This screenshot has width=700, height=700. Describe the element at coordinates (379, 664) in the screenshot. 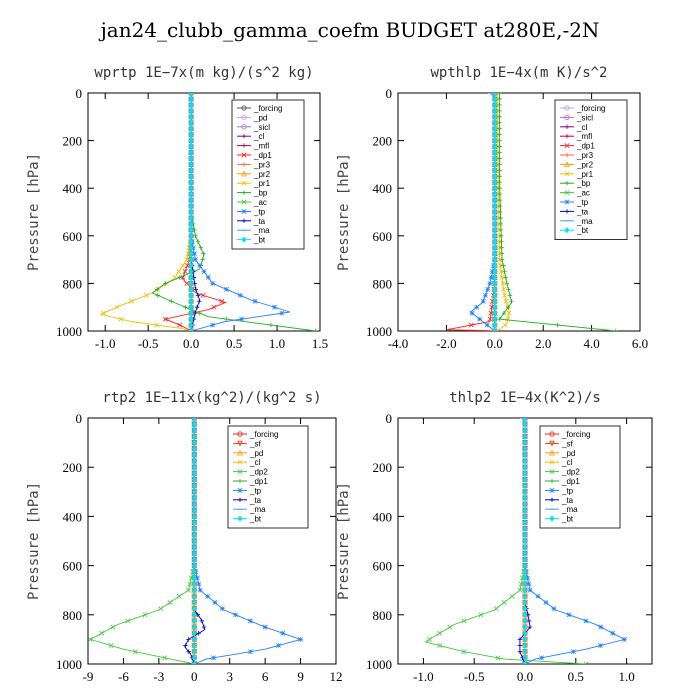

I see `y-tick-label: 1000` at that location.